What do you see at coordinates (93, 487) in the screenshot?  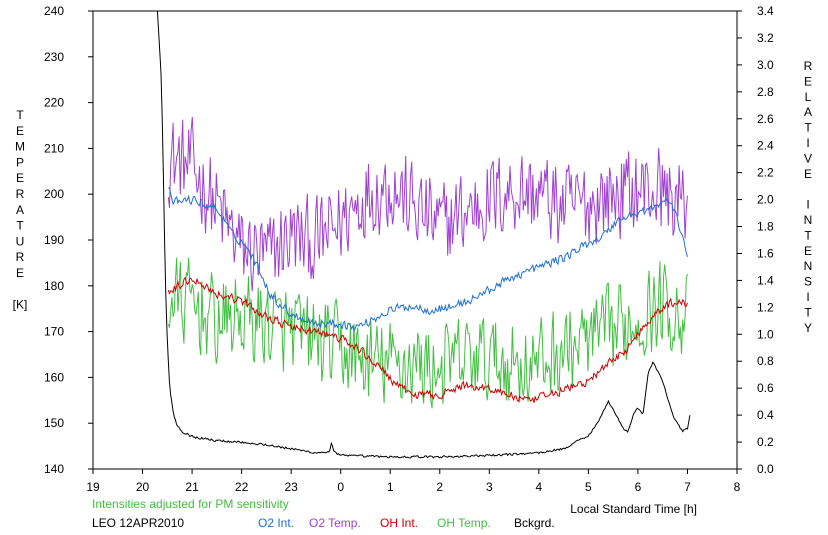 I see `x-tick-label: 19` at bounding box center [93, 487].